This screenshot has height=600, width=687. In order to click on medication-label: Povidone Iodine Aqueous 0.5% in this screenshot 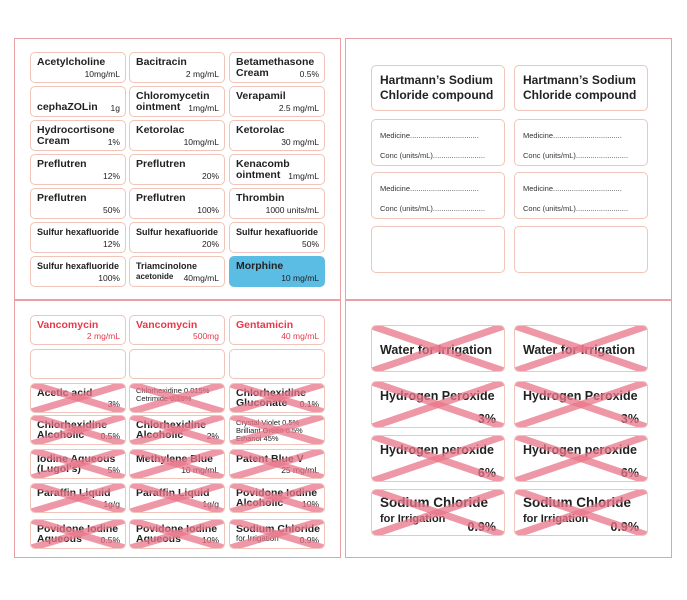, I will do `click(78, 534)`.